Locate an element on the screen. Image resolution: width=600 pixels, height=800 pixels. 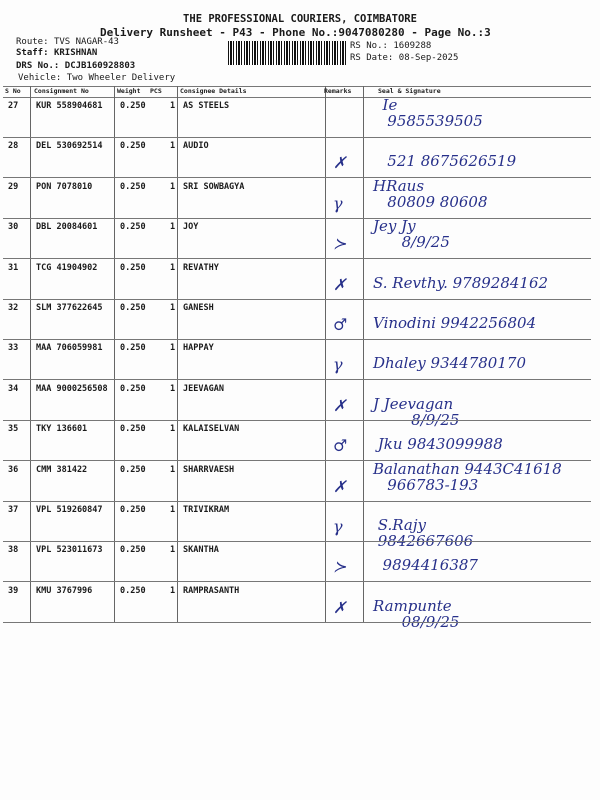
consignee-cell: AS STEELS is located at coordinates (206, 106).